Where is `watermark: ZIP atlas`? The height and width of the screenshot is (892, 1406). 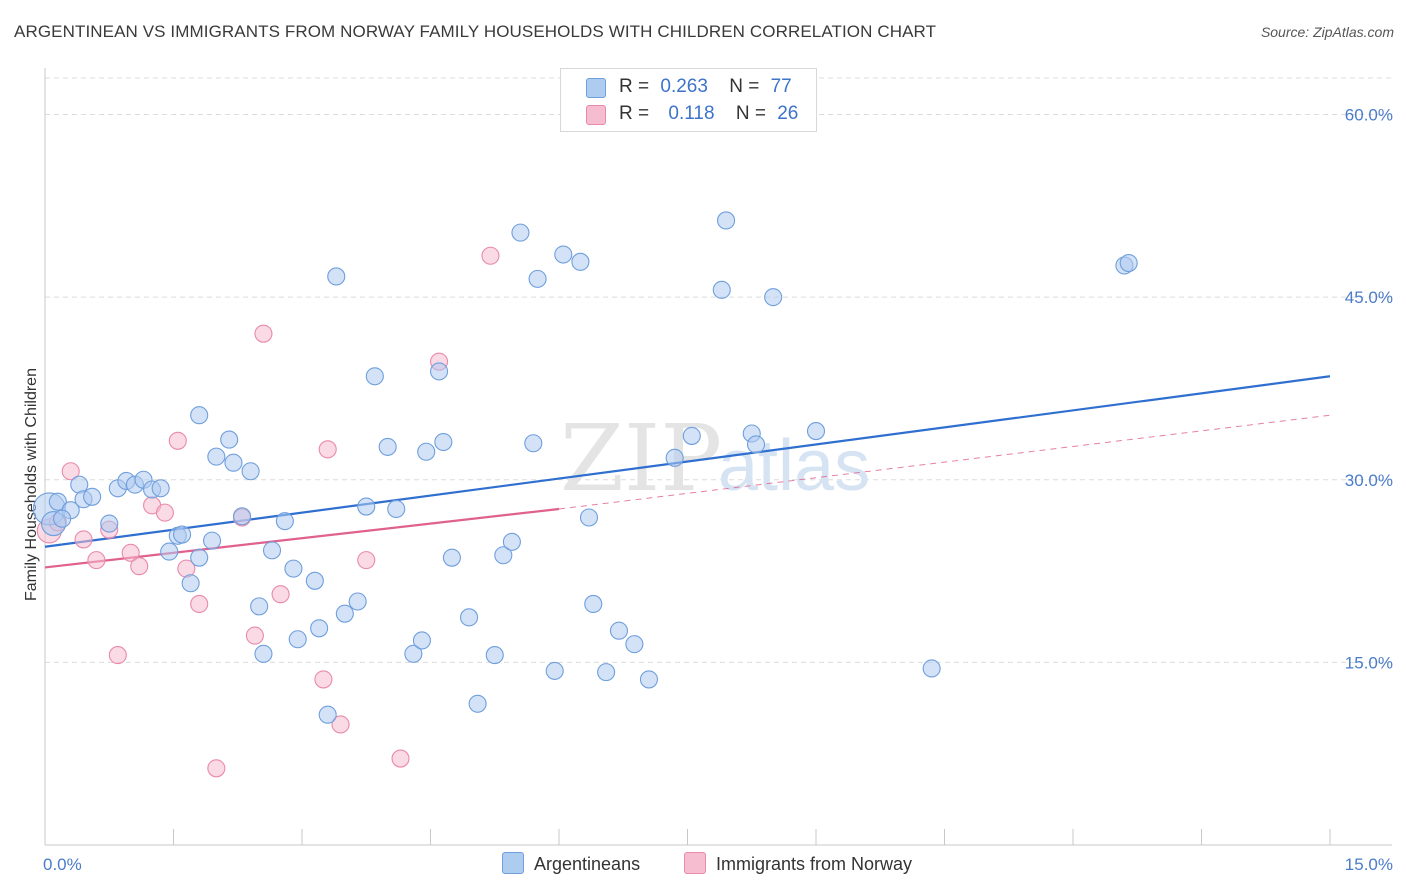 watermark: ZIP atlas is located at coordinates (715, 458).